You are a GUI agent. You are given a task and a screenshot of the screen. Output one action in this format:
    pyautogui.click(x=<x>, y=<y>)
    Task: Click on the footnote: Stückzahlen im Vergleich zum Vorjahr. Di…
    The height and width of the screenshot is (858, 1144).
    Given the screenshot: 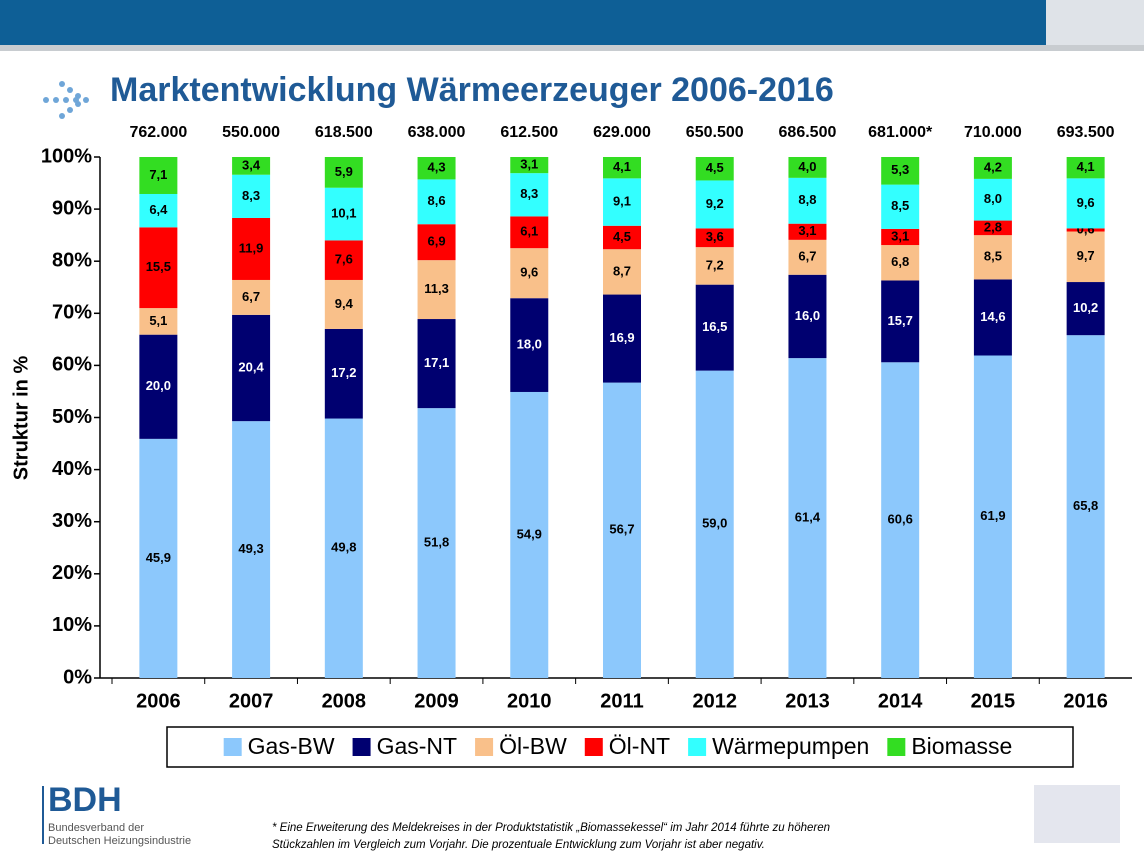 What is the action you would take?
    pyautogui.click(x=518, y=845)
    